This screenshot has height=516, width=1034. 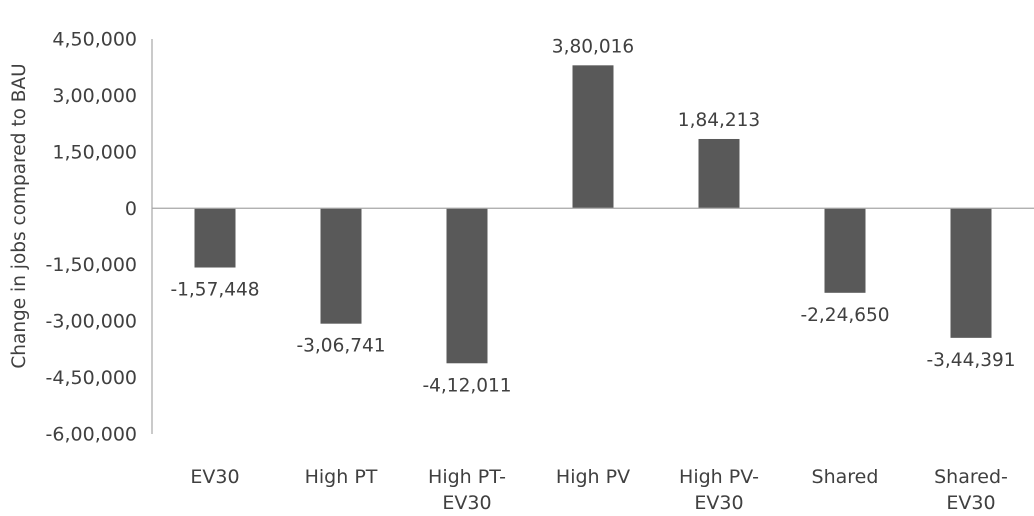 What do you see at coordinates (91, 322) in the screenshot?
I see `y-tick-label: -3,00,000` at bounding box center [91, 322].